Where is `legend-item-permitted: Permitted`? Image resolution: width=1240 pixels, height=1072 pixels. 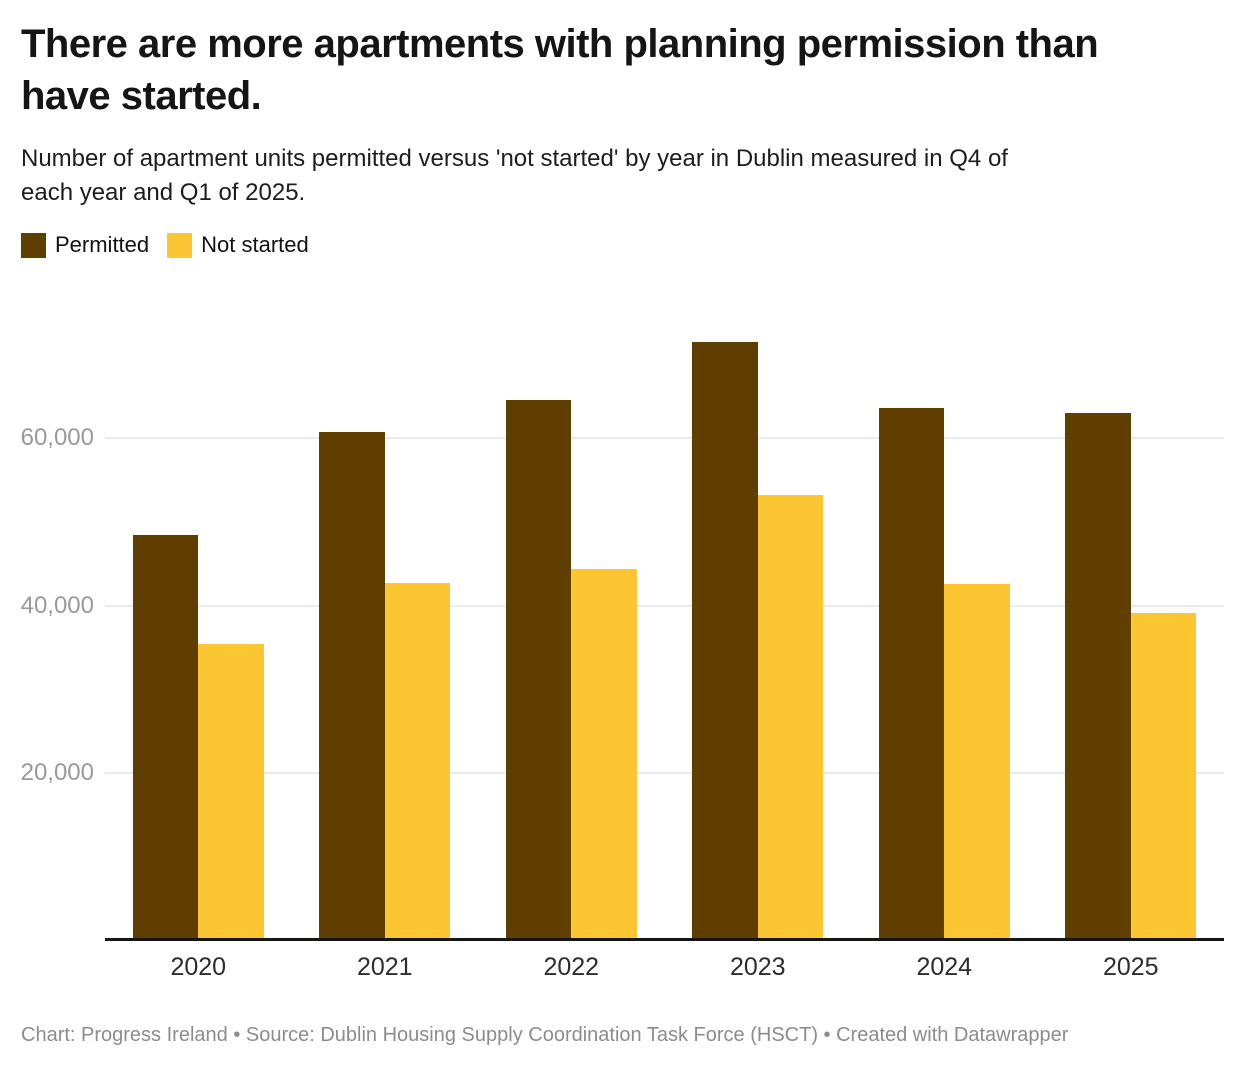 legend-item-permitted: Permitted is located at coordinates (85, 245).